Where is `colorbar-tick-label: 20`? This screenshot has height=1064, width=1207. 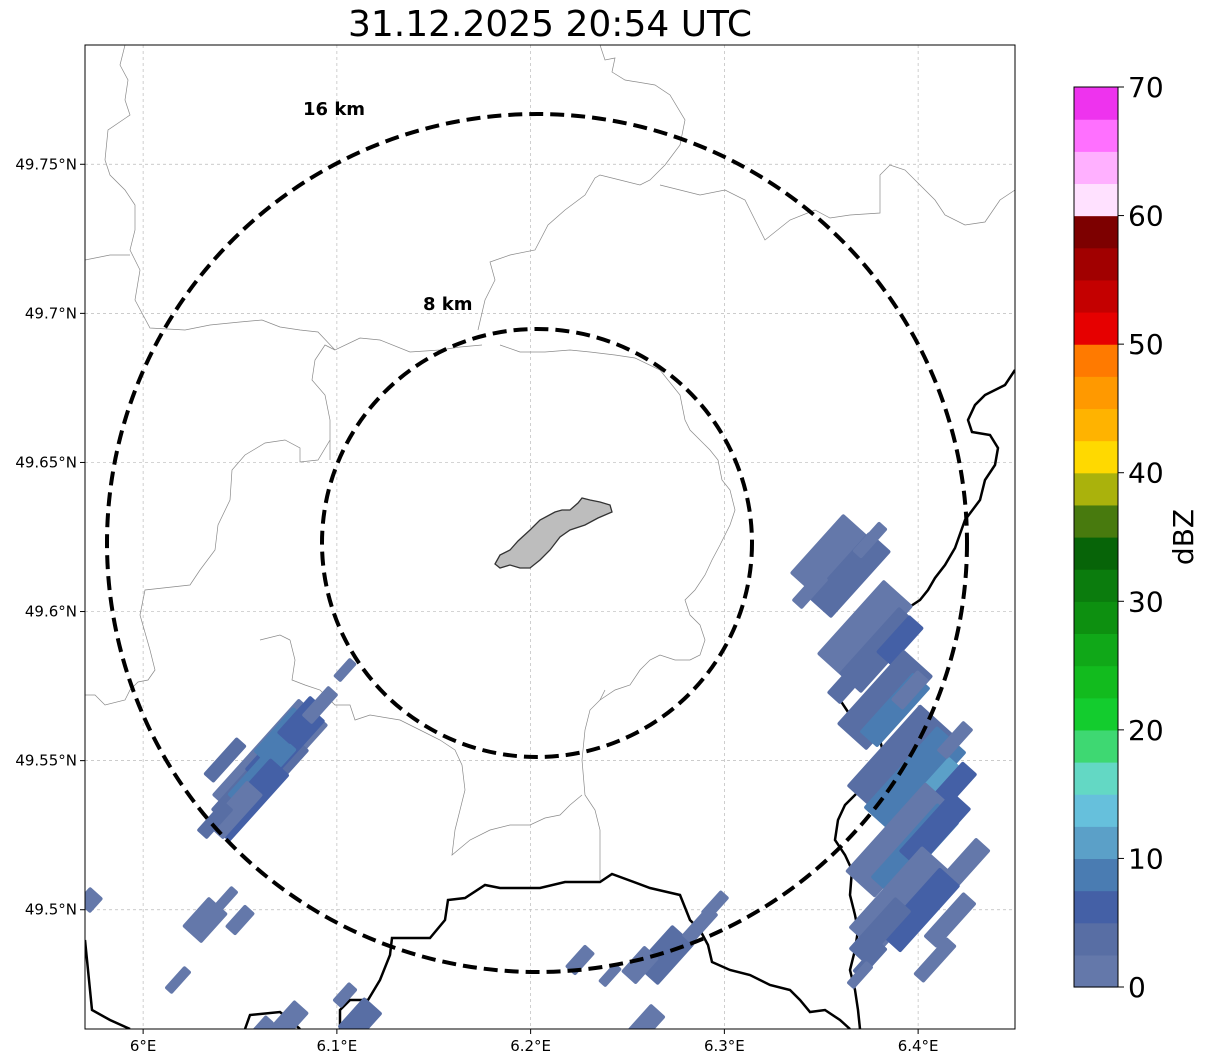
colorbar-tick-label: 20 is located at coordinates (1146, 730).